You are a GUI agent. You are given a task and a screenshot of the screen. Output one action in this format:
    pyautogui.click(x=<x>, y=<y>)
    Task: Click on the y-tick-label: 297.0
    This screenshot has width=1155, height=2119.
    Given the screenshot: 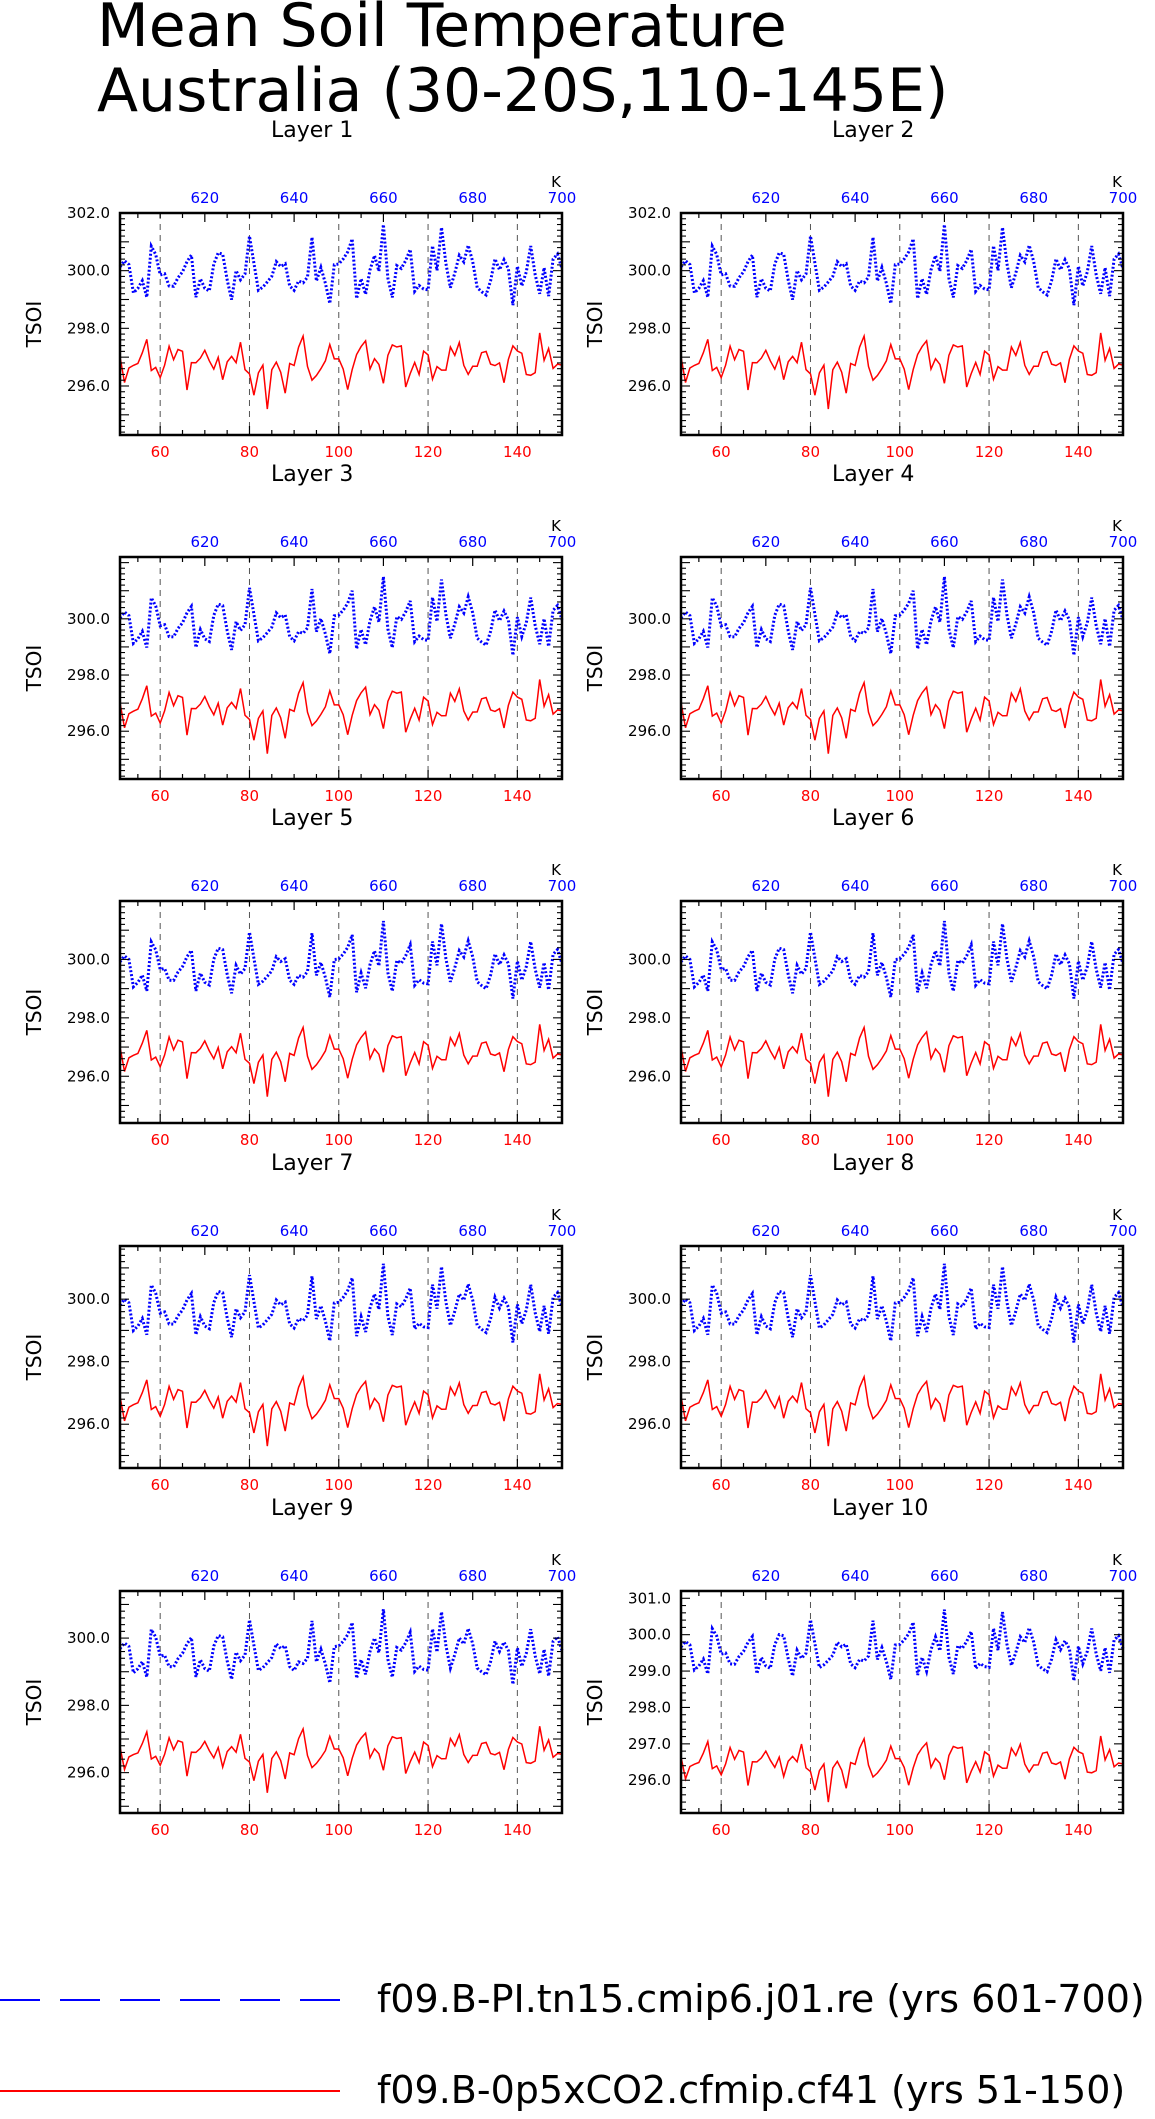 What is the action you would take?
    pyautogui.click(x=649, y=1744)
    